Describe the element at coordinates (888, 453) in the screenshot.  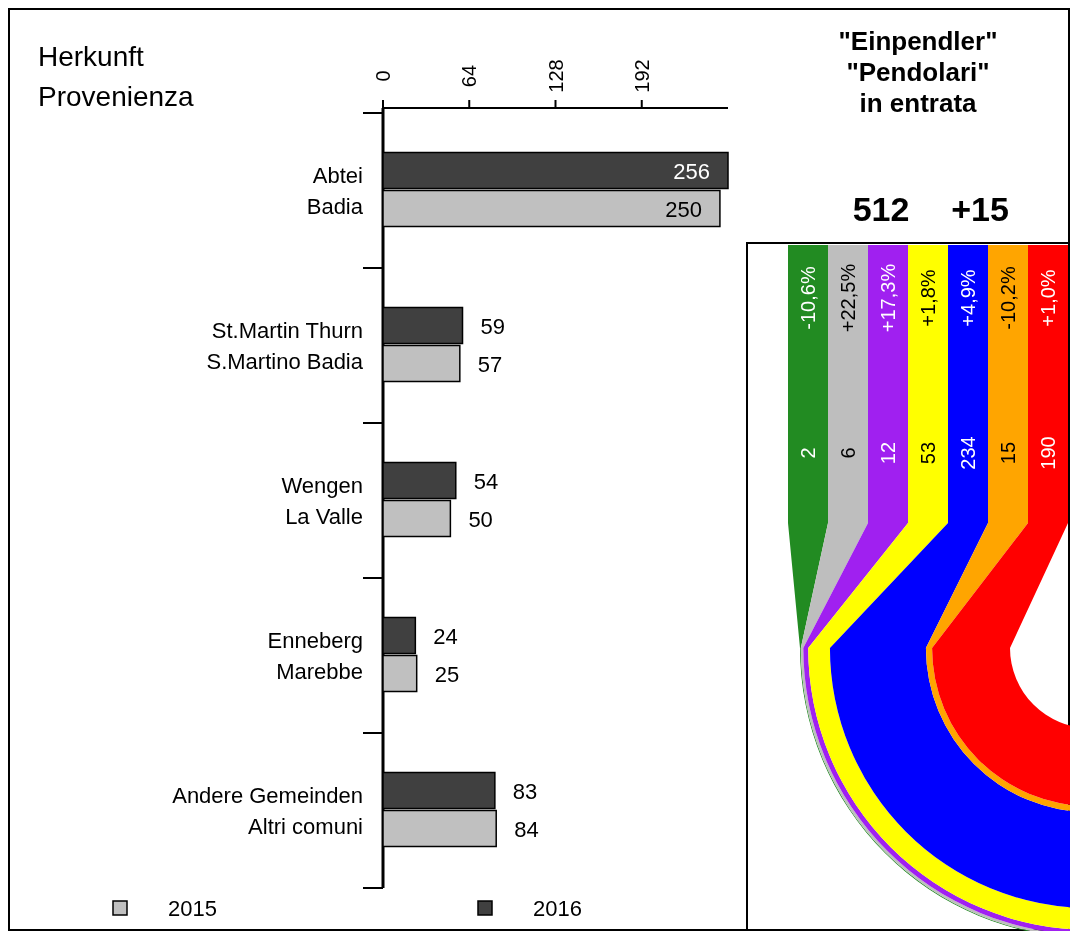
I see `data-label: 12` at that location.